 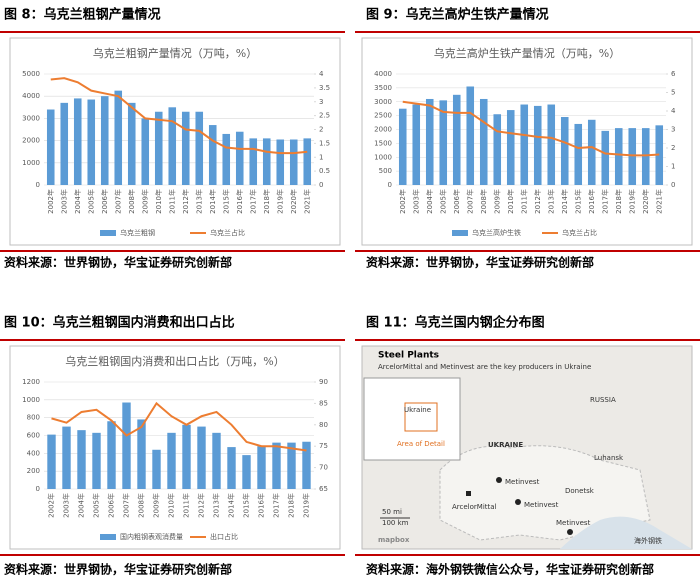 What do you see at coordinates (31, 382) in the screenshot?
I see `y-tick-label: 1200` at bounding box center [31, 382].